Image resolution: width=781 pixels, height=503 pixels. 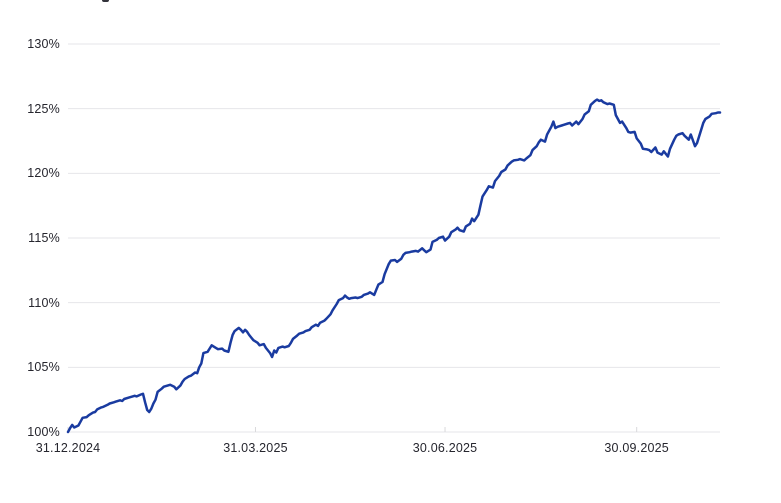 What do you see at coordinates (68, 448) in the screenshot?
I see `x-tick-label: 31.12.2024` at bounding box center [68, 448].